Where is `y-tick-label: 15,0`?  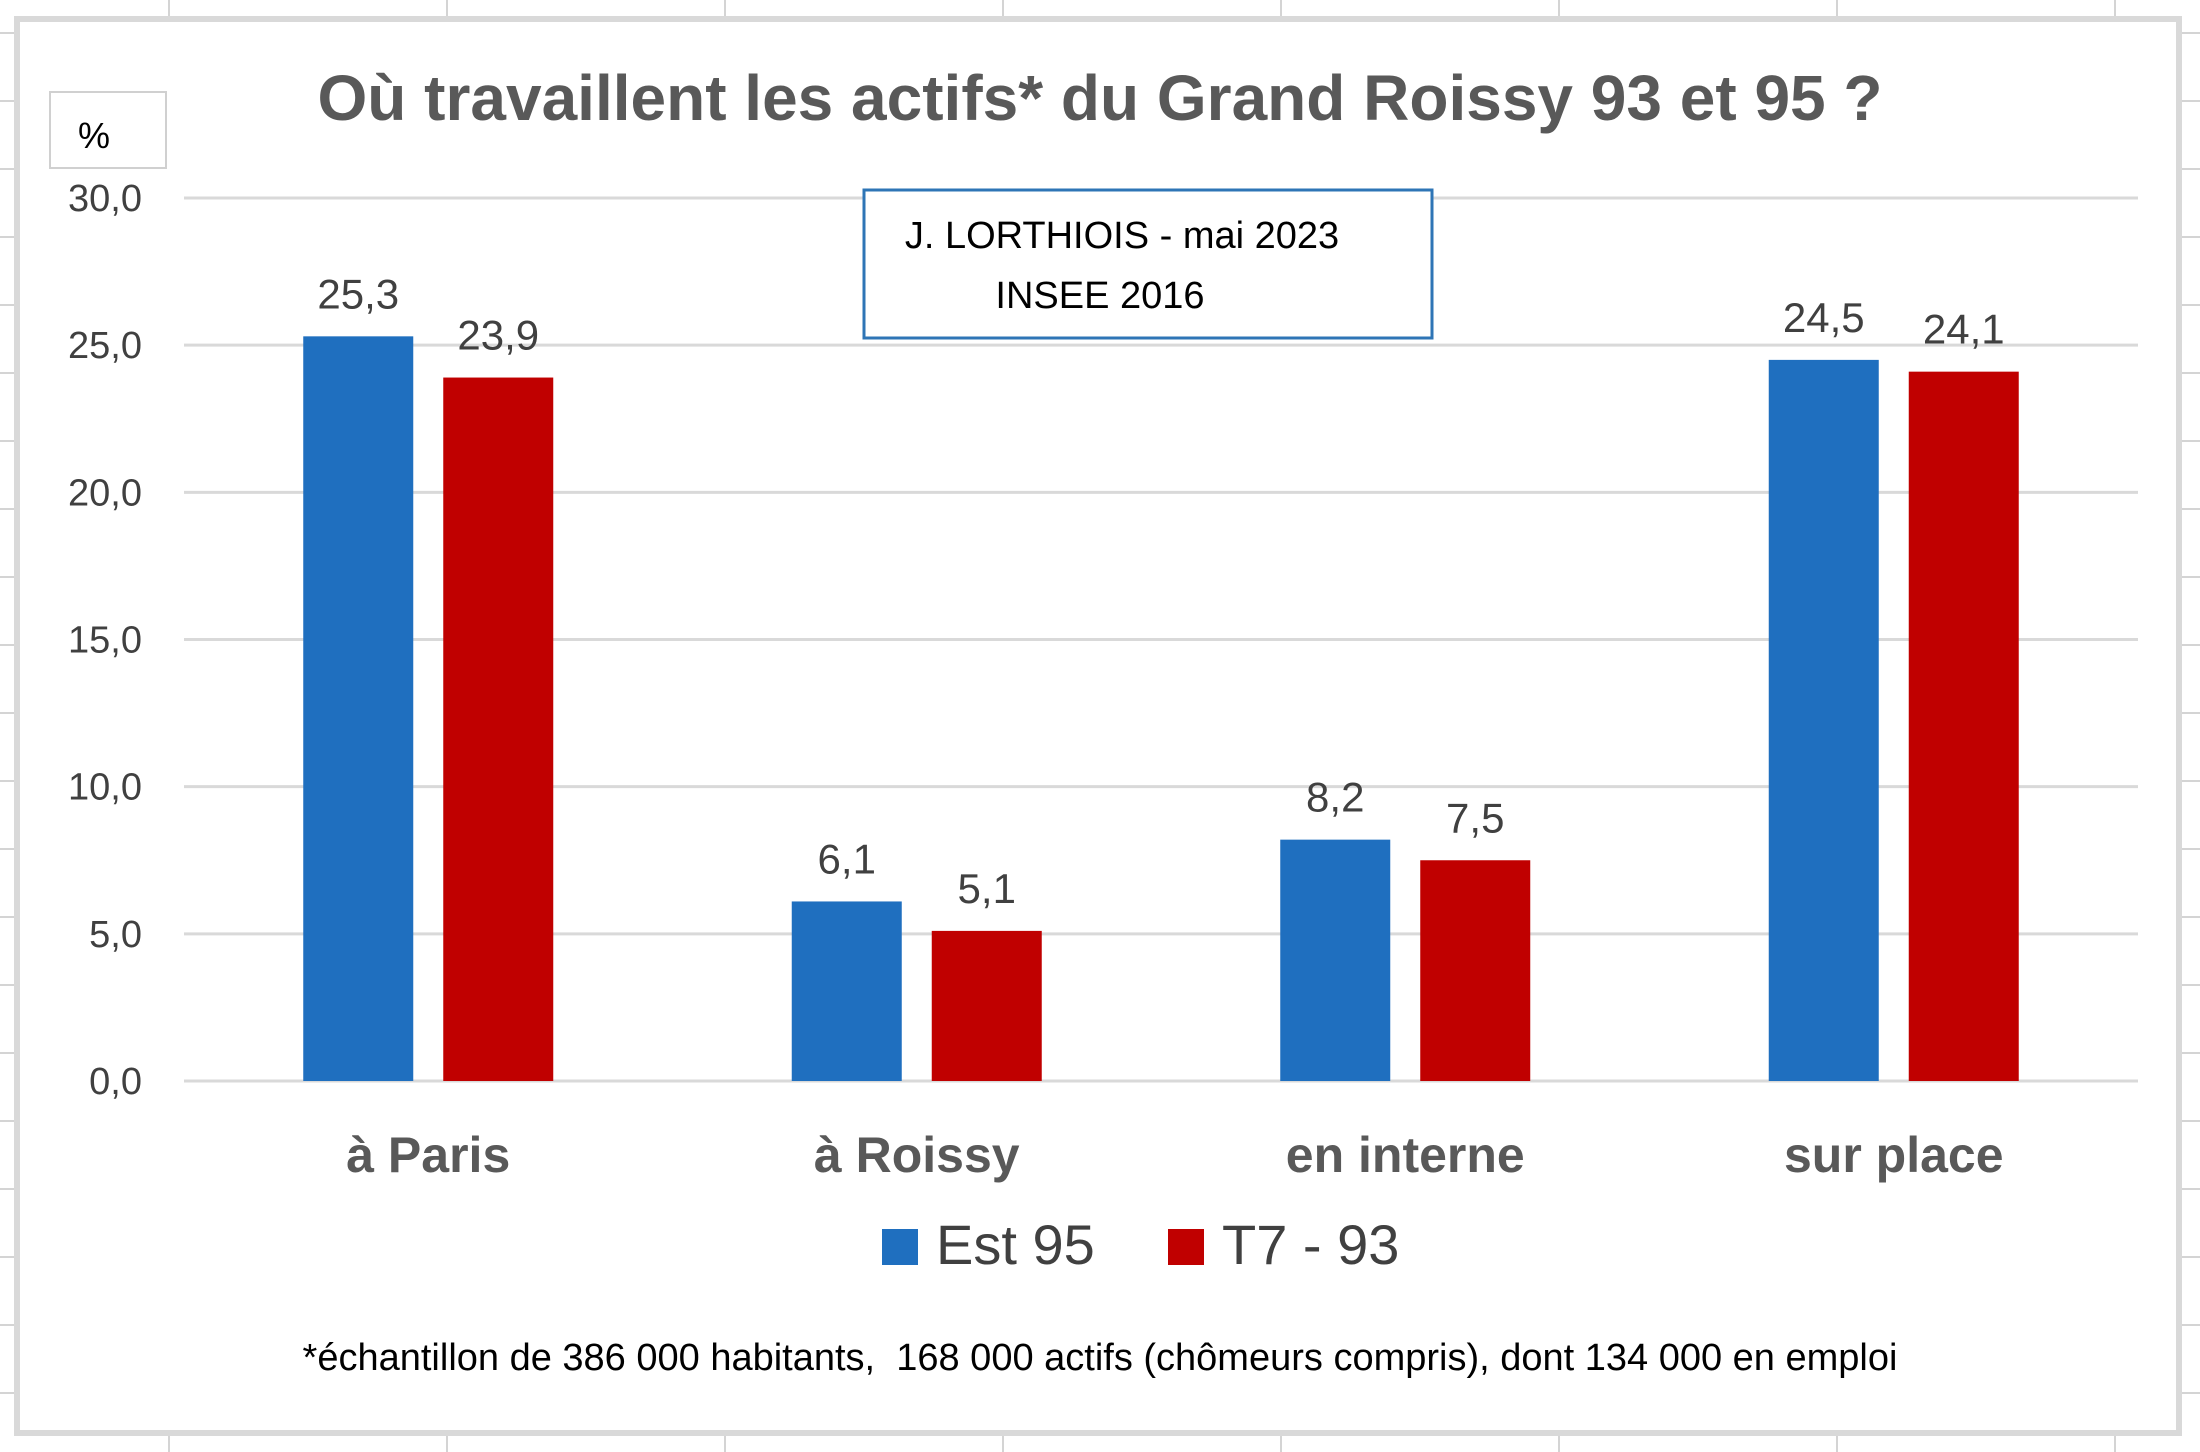
y-tick-label: 15,0 is located at coordinates (105, 641).